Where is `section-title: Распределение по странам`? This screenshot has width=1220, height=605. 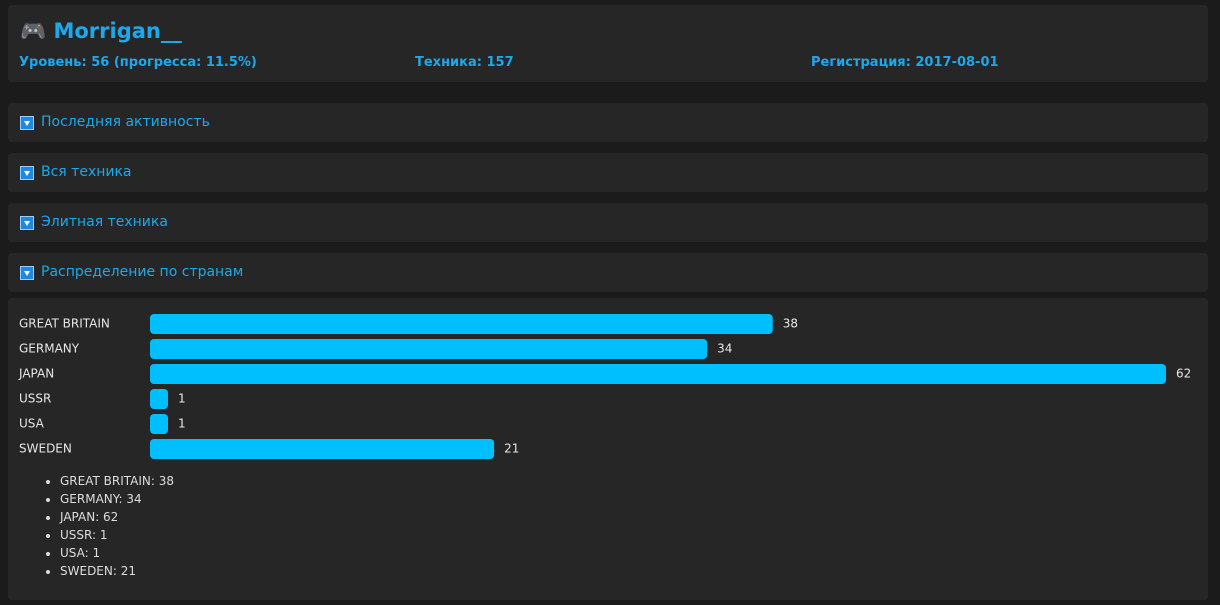 section-title: Распределение по странам is located at coordinates (142, 272).